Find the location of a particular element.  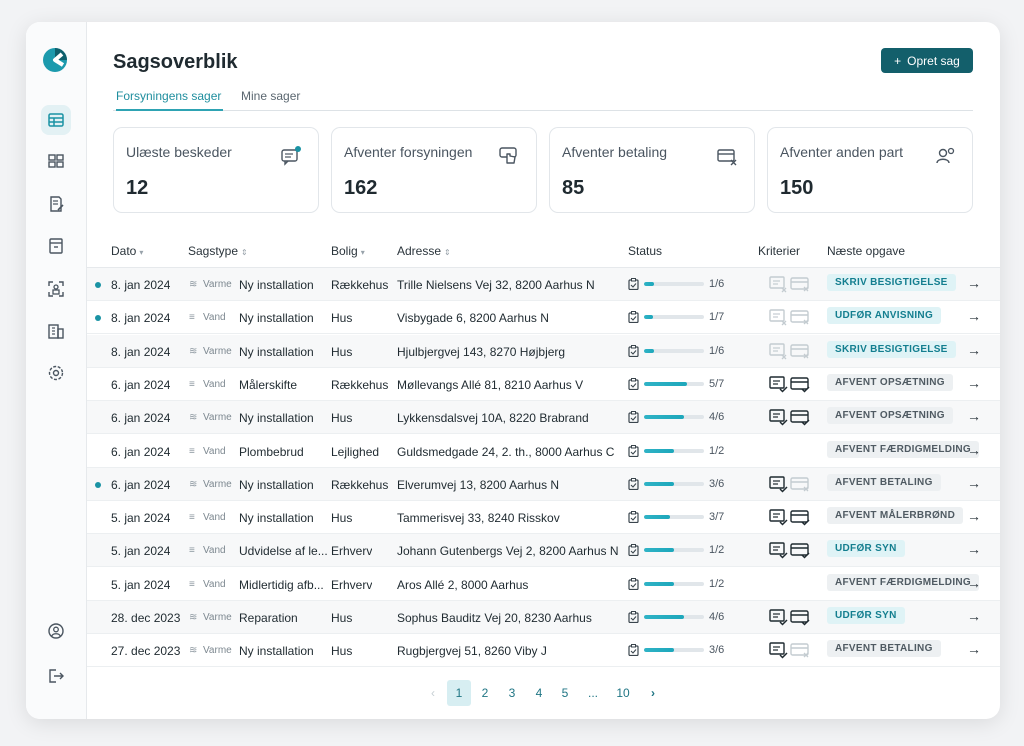

cell-address: Tammerisvej 33, 8240 Risskov is located at coordinates (478, 518).